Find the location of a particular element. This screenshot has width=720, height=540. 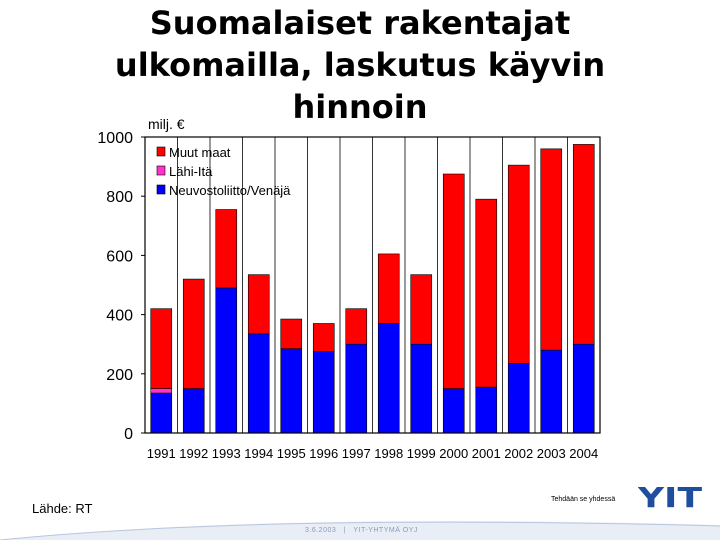

title-line-2: ulkomailla, laskutus käyvin is located at coordinates (360, 65).